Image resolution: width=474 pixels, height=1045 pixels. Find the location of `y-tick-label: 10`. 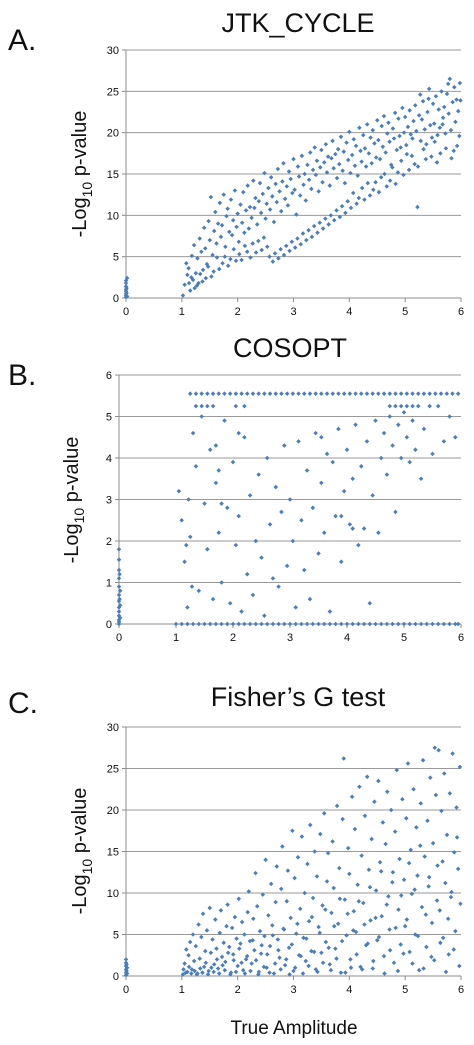

y-tick-label: 10 is located at coordinates (113, 216).